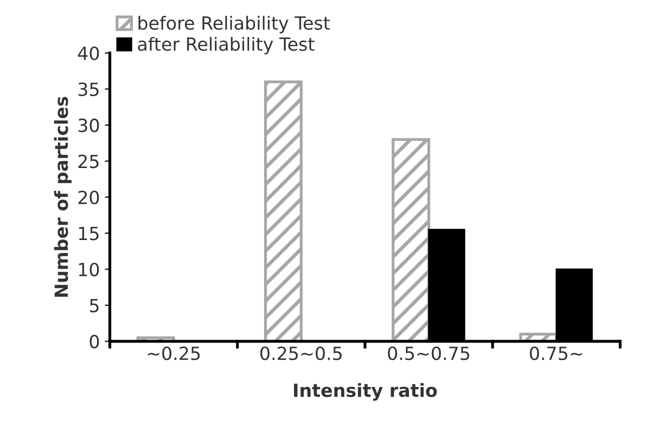  What do you see at coordinates (94, 341) in the screenshot?
I see `y-tick-label: 0` at bounding box center [94, 341].